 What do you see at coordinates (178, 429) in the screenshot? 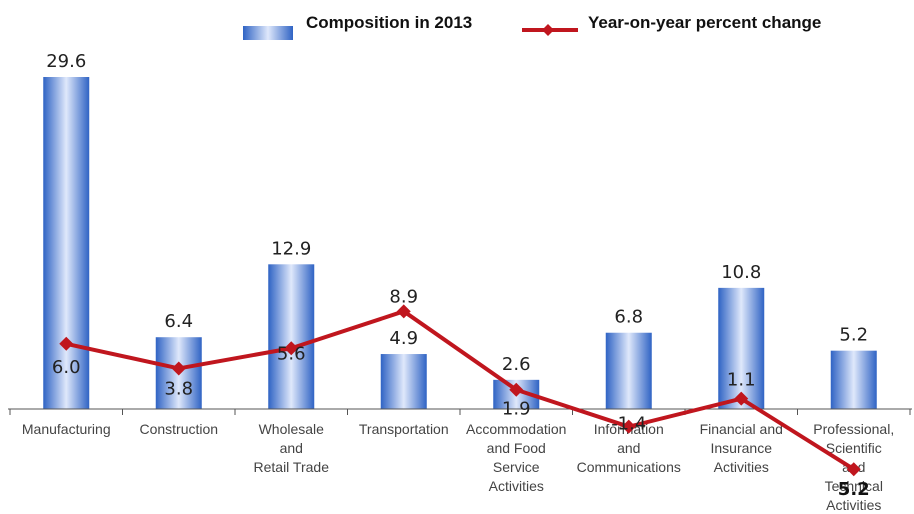
I see `category-label: Construction` at bounding box center [178, 429].